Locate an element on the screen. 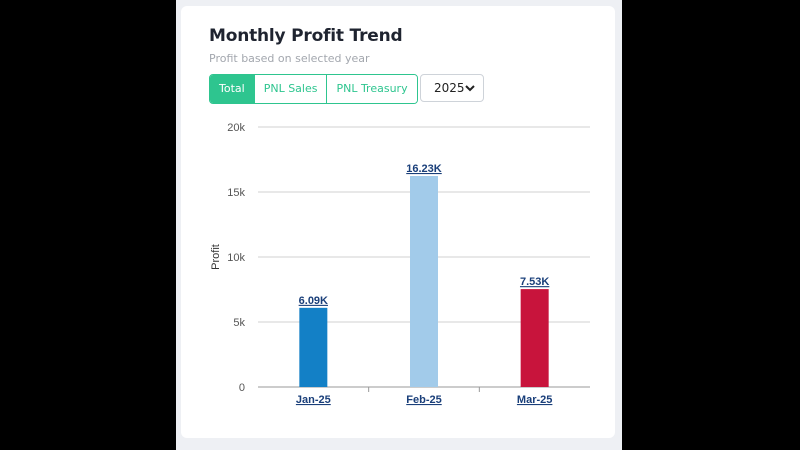 The image size is (800, 450). tab-total: Total is located at coordinates (232, 89).